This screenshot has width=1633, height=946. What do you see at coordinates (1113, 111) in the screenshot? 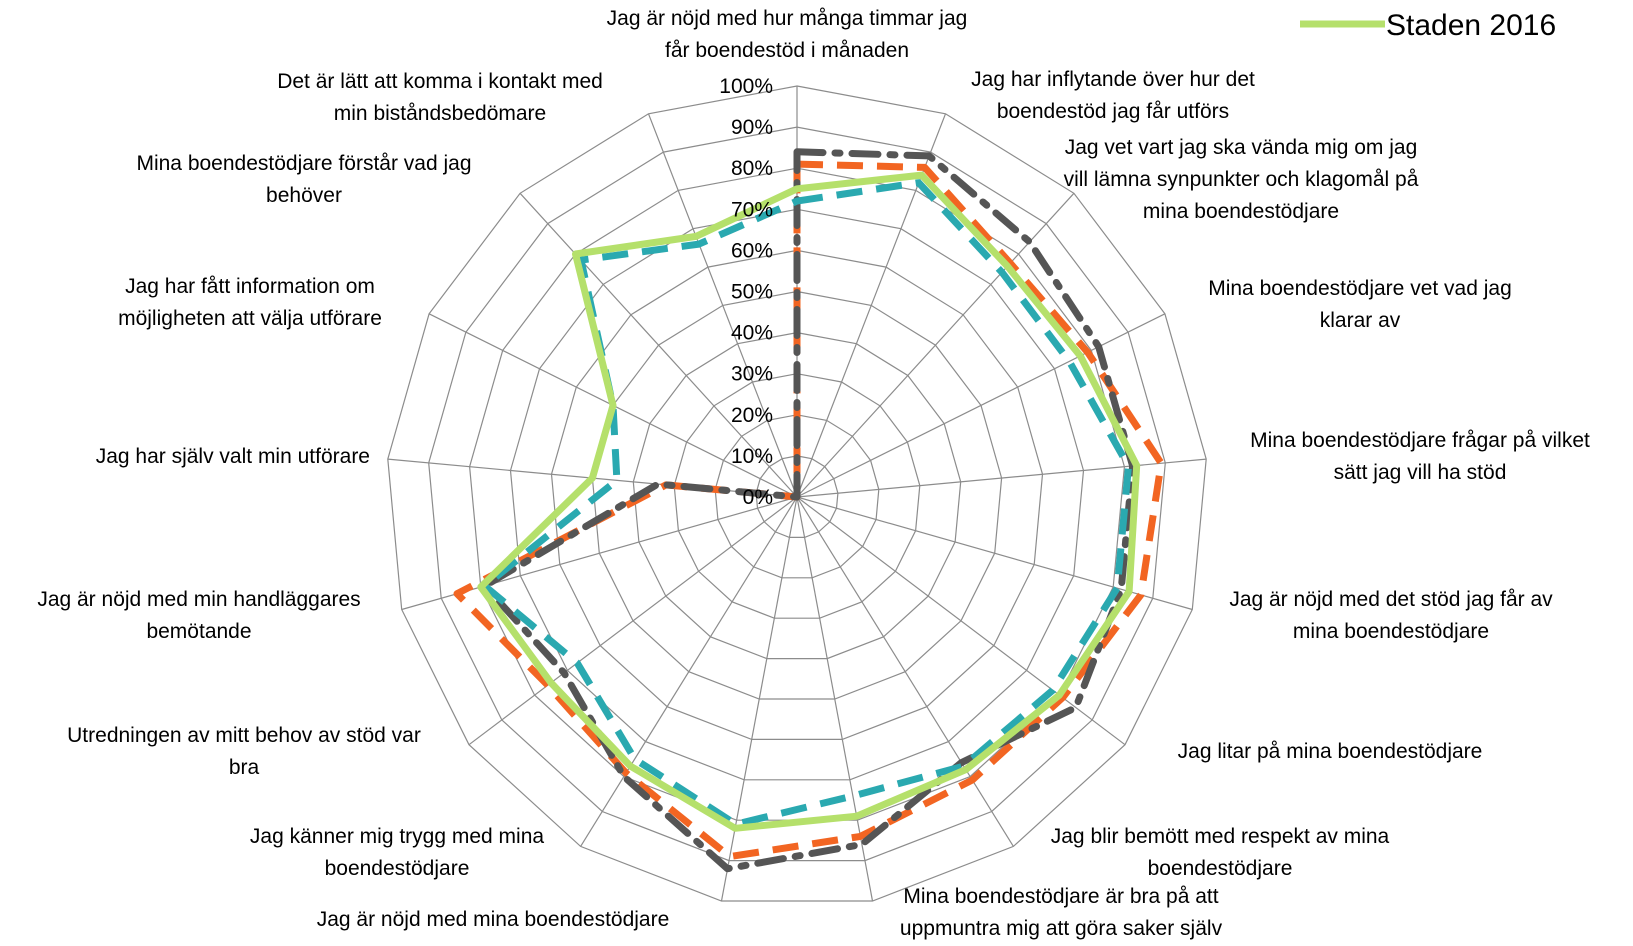
I see `category-label-line: boendestöd jag får utförs` at bounding box center [1113, 111].